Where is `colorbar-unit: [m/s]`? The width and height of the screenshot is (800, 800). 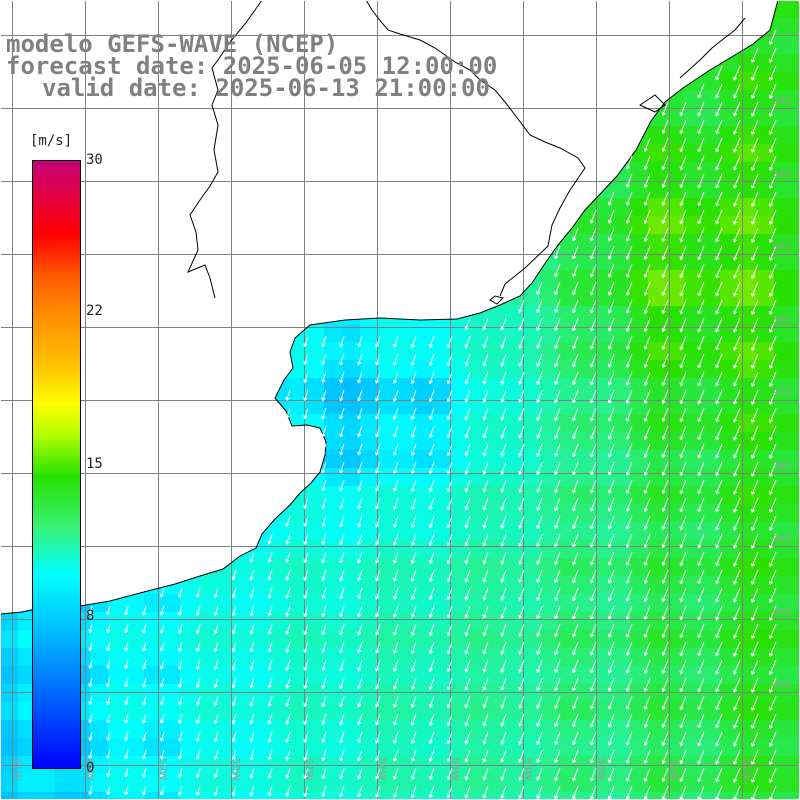
colorbar-unit: [m/s] is located at coordinates (51, 141).